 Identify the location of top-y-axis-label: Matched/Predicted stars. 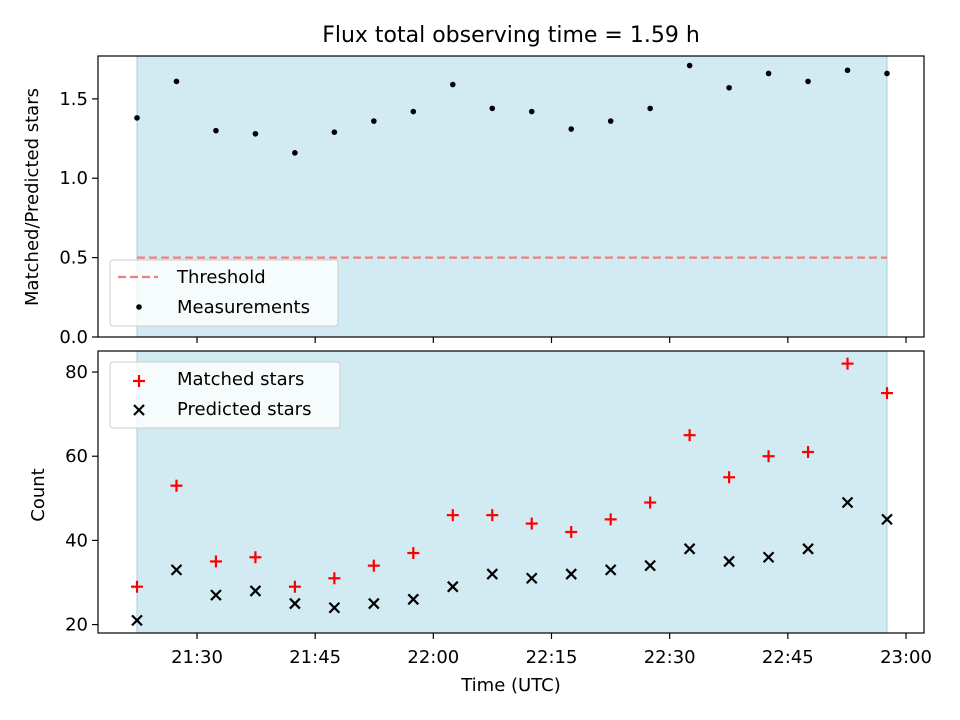
(32, 197).